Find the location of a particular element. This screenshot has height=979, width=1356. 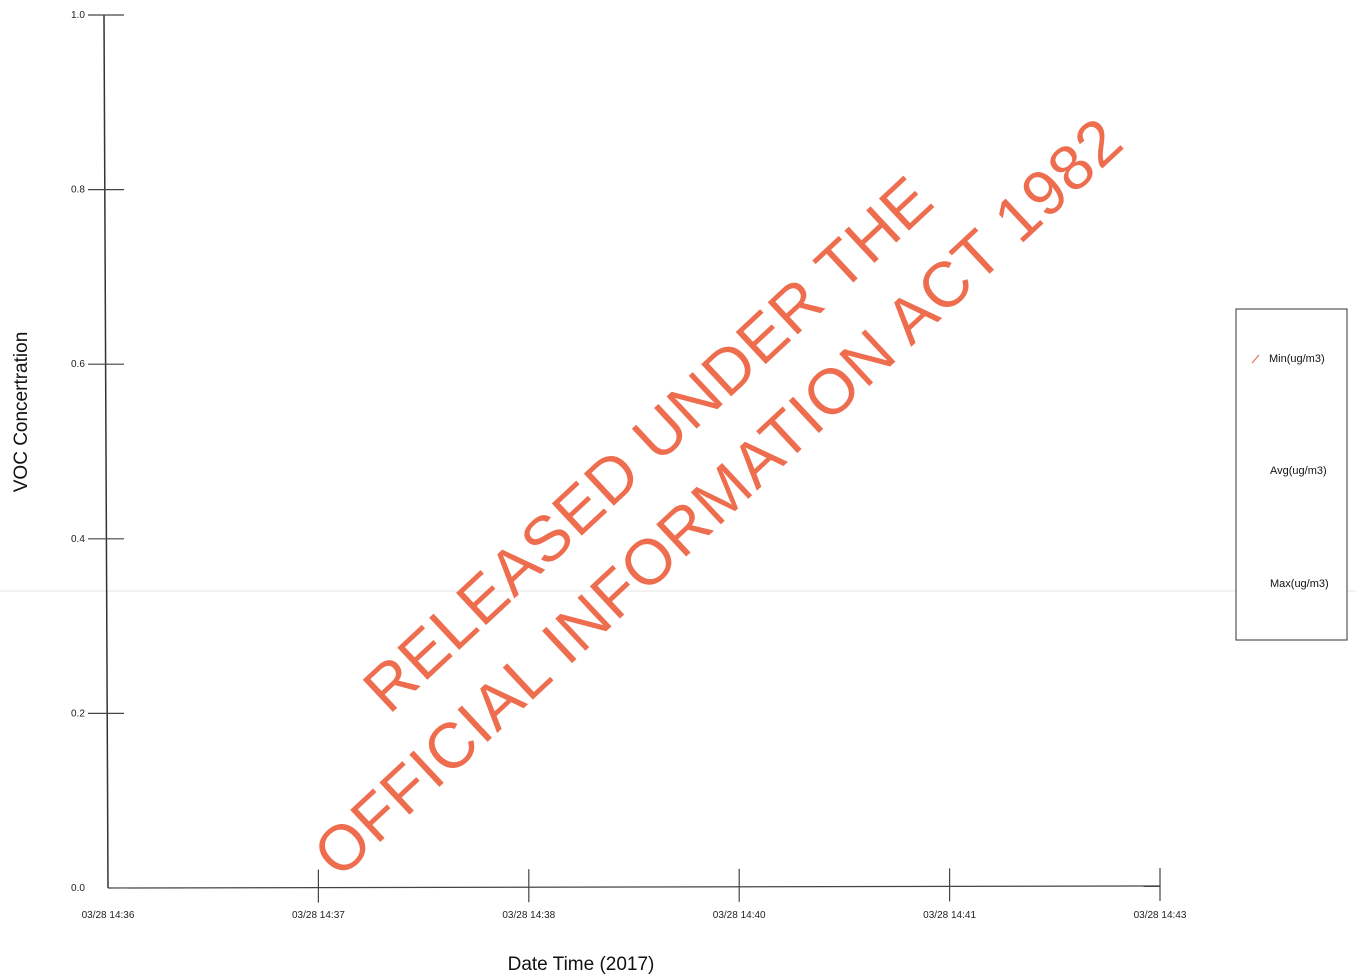

x-axis-line is located at coordinates (634, 887).